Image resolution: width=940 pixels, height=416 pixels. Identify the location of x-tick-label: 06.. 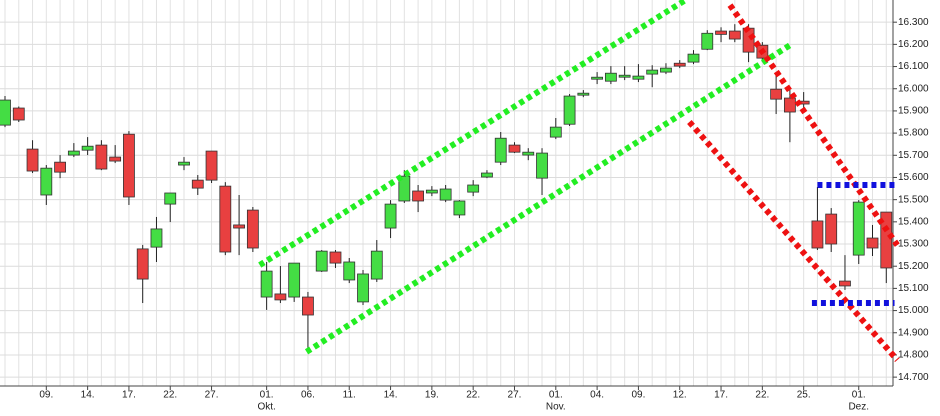
(308, 395).